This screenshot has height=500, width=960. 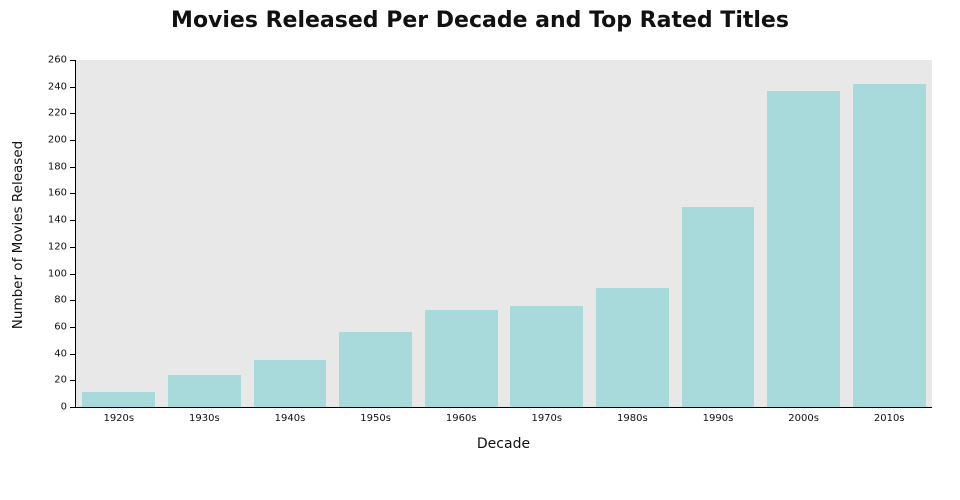 What do you see at coordinates (889, 245) in the screenshot?
I see `bar-2010s` at bounding box center [889, 245].